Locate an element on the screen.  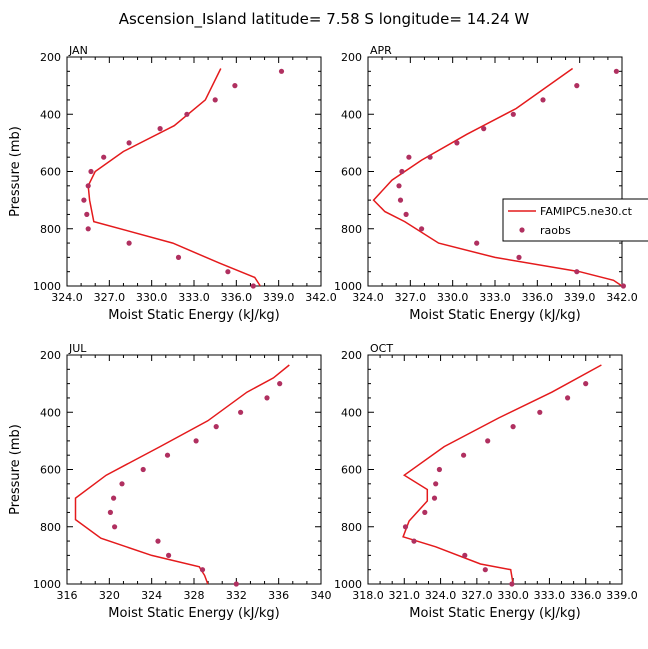
x-tick-label: 340 is located at coordinates (321, 595).